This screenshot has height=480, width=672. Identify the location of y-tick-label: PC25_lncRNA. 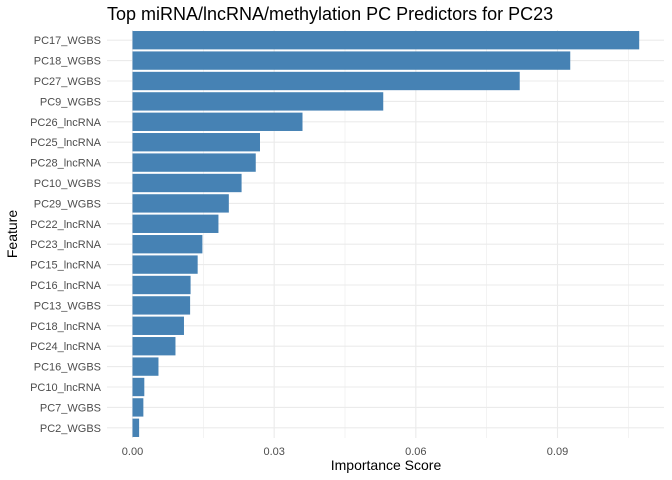
(66, 143).